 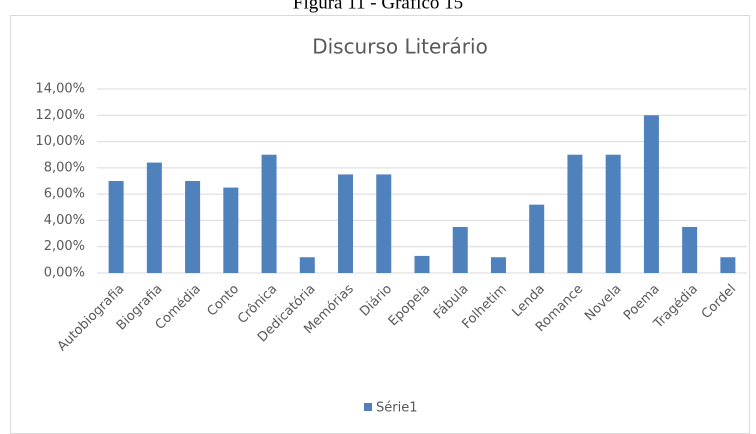 I want to click on figure-caption: Figura 11 - Gráfico 15, so click(x=378, y=6).